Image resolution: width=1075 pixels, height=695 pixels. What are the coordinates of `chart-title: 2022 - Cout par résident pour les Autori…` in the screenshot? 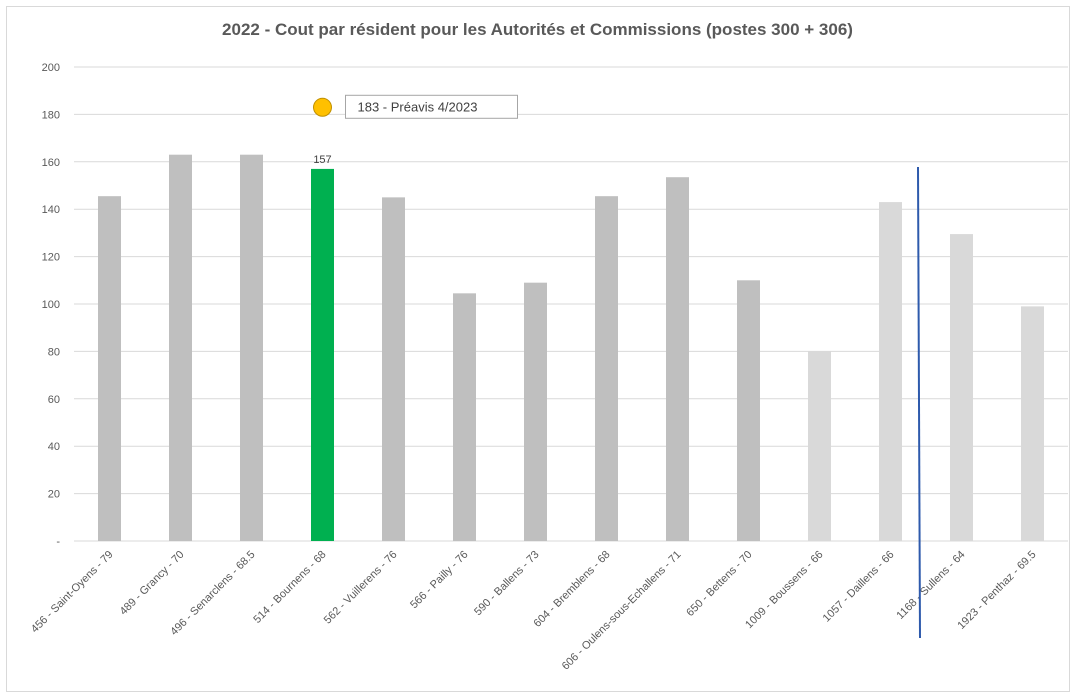 It's located at (537, 29).